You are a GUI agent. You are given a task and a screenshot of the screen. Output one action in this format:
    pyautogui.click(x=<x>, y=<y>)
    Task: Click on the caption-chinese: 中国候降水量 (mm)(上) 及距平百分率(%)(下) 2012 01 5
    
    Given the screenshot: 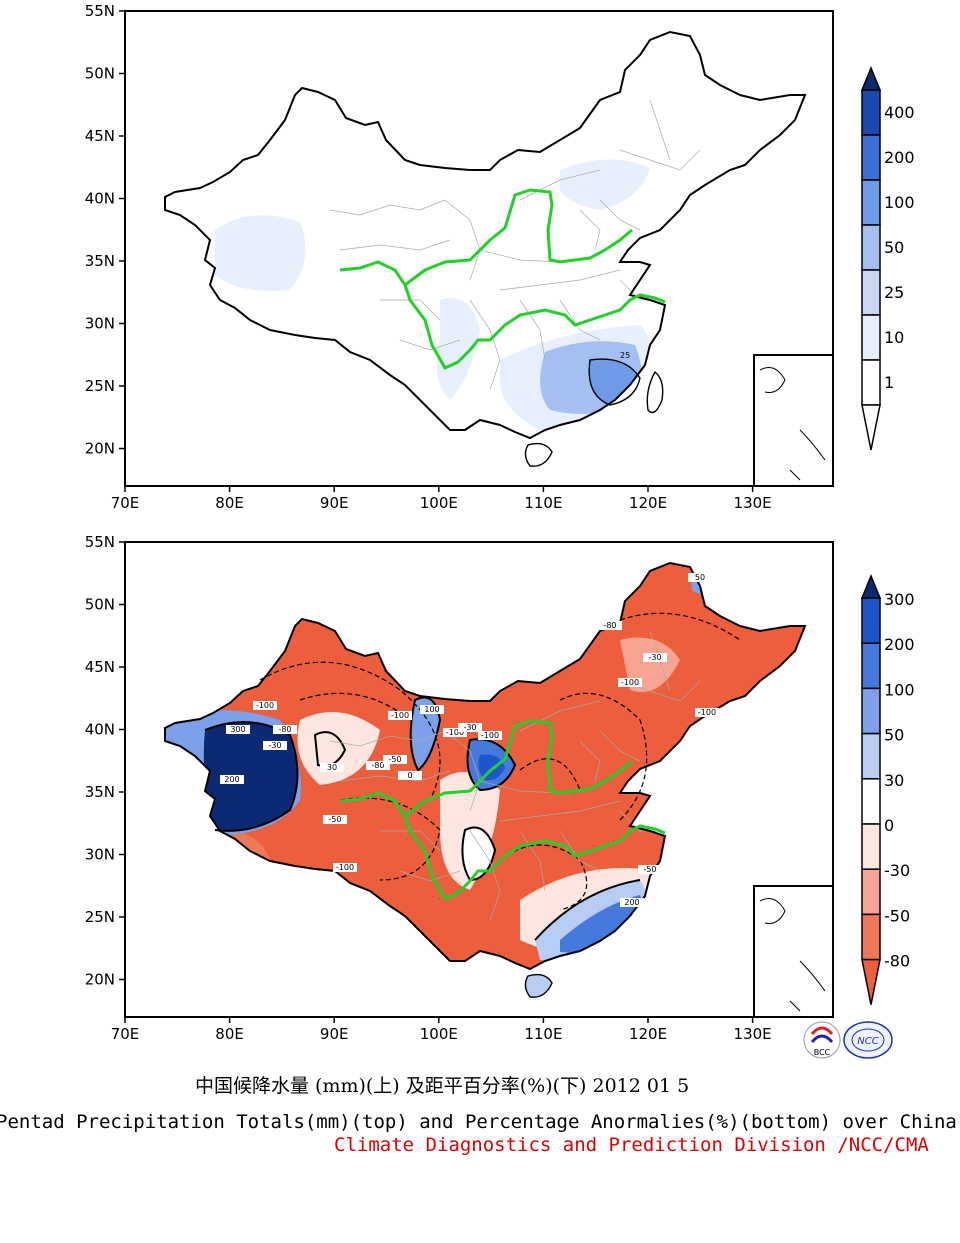 What is the action you would take?
    pyautogui.click(x=442, y=1086)
    